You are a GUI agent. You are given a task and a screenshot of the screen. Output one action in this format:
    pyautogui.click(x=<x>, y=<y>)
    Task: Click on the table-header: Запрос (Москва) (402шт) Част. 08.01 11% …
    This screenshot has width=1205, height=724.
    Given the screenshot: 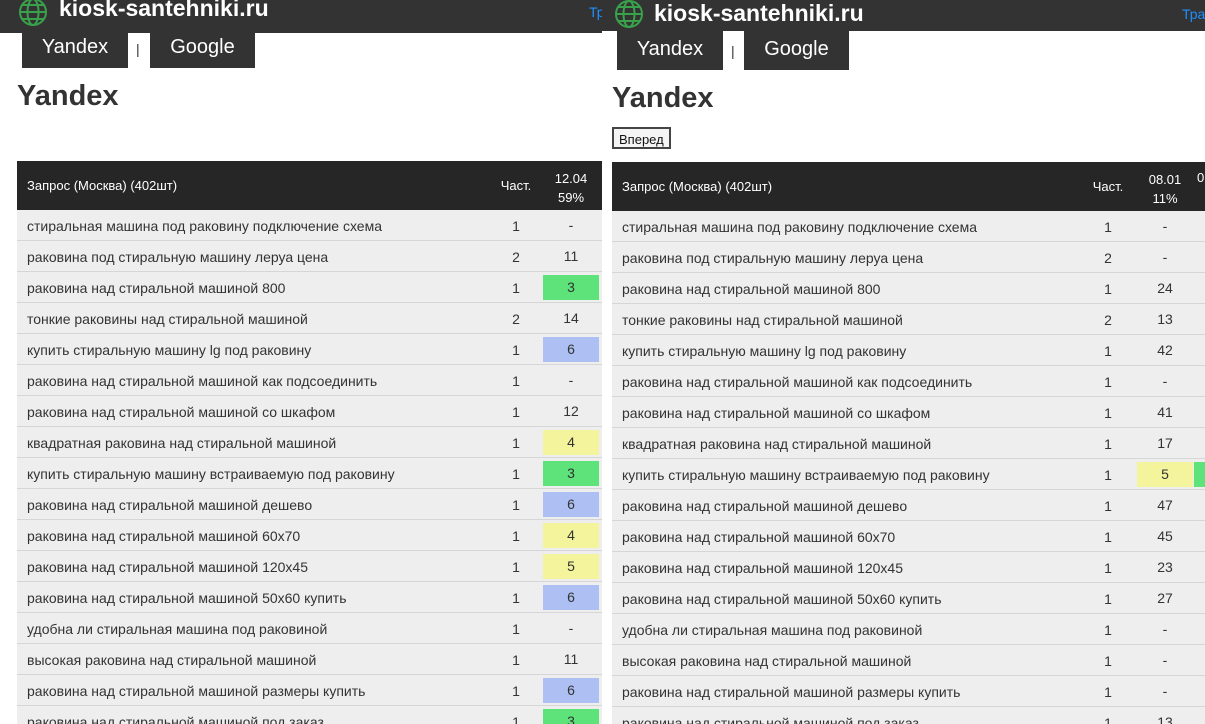 What is the action you would take?
    pyautogui.click(x=908, y=186)
    